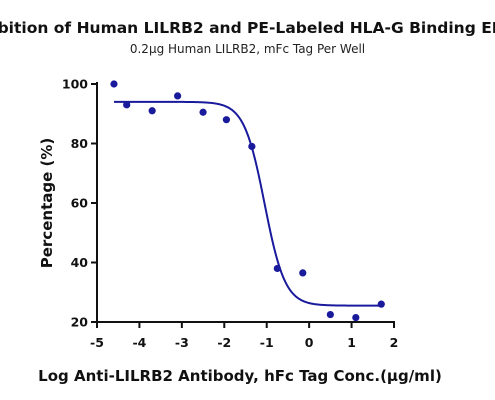 The width and height of the screenshot is (495, 400). Describe the element at coordinates (80, 322) in the screenshot. I see `y-tick-label: 20` at that location.